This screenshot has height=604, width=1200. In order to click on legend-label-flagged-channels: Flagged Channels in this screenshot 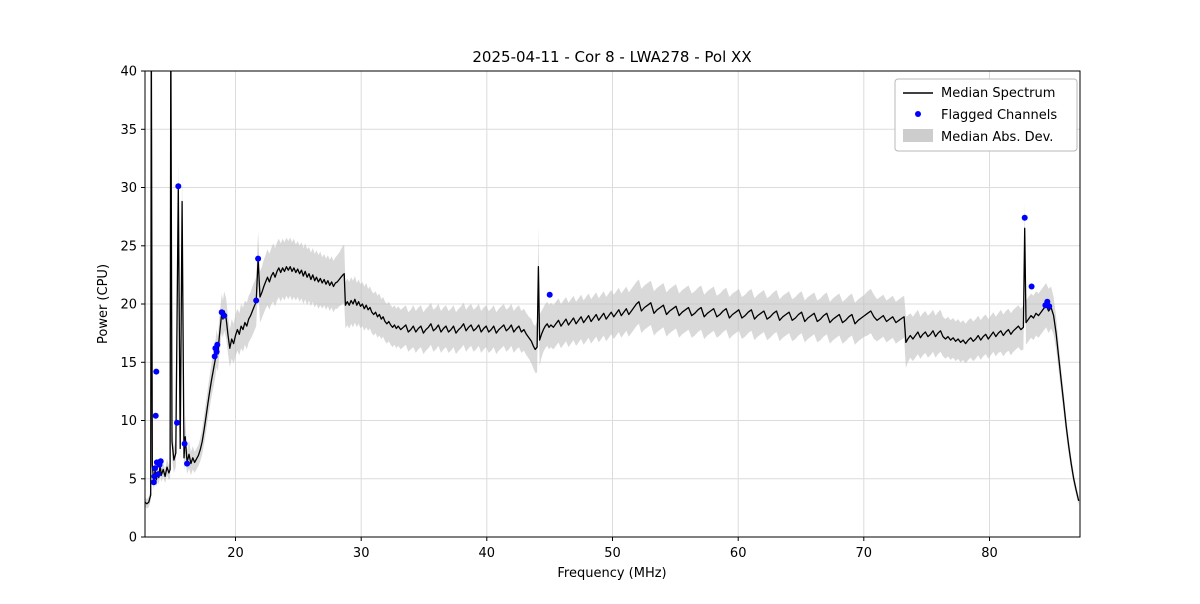, I will do `click(999, 115)`.